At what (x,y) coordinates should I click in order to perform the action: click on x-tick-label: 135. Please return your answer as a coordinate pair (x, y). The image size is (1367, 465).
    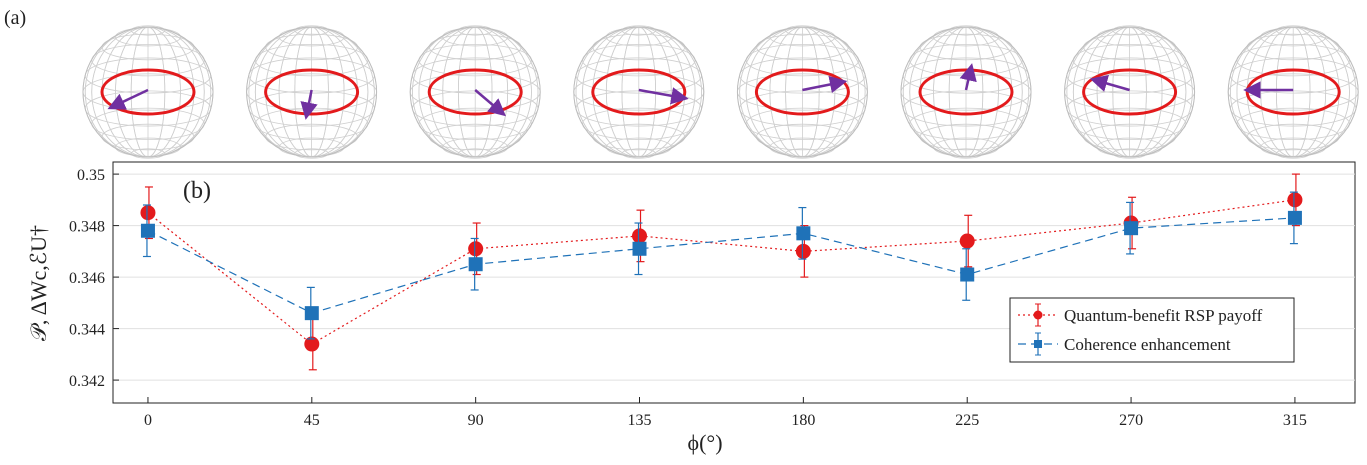
    Looking at the image, I should click on (640, 420).